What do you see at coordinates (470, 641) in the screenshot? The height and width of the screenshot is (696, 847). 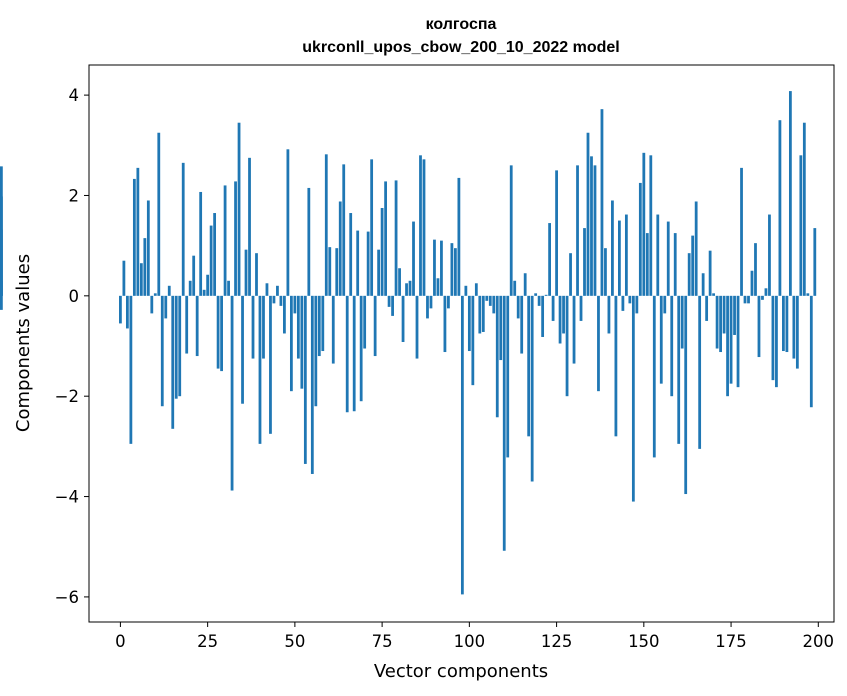 I see `x-tick-label: 100` at bounding box center [470, 641].